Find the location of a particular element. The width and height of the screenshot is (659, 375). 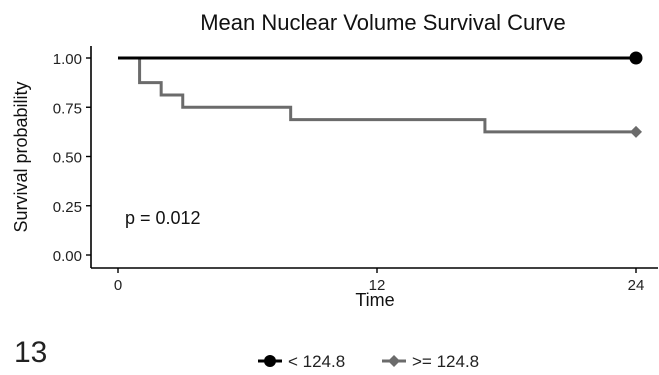

x-axis-label: Time is located at coordinates (374, 300).